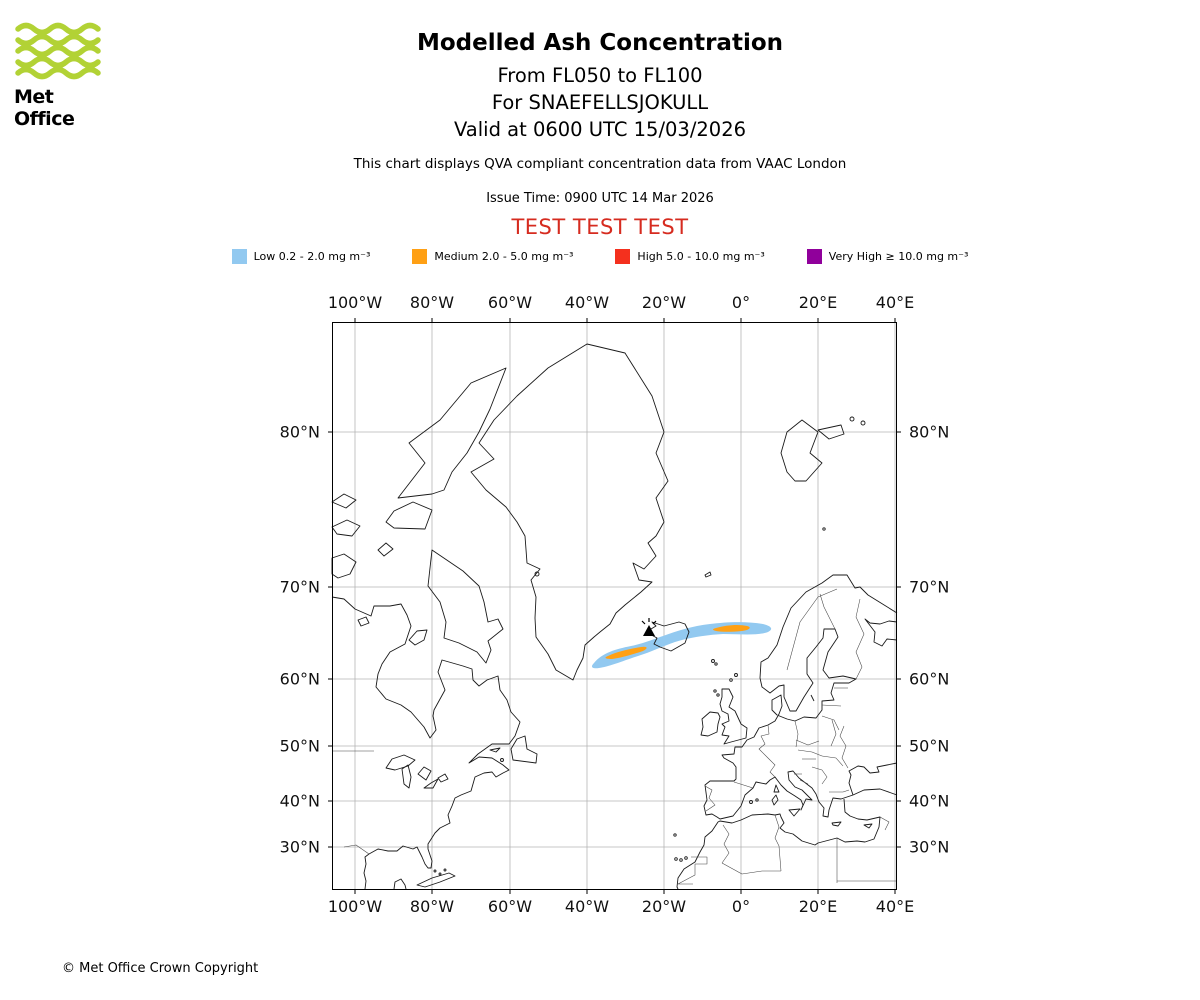 The image size is (1200, 1000). I want to click on coast-southampton-island, so click(418, 637).